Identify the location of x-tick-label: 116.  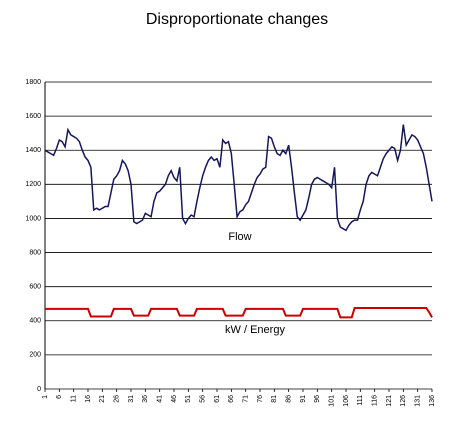
(375, 400).